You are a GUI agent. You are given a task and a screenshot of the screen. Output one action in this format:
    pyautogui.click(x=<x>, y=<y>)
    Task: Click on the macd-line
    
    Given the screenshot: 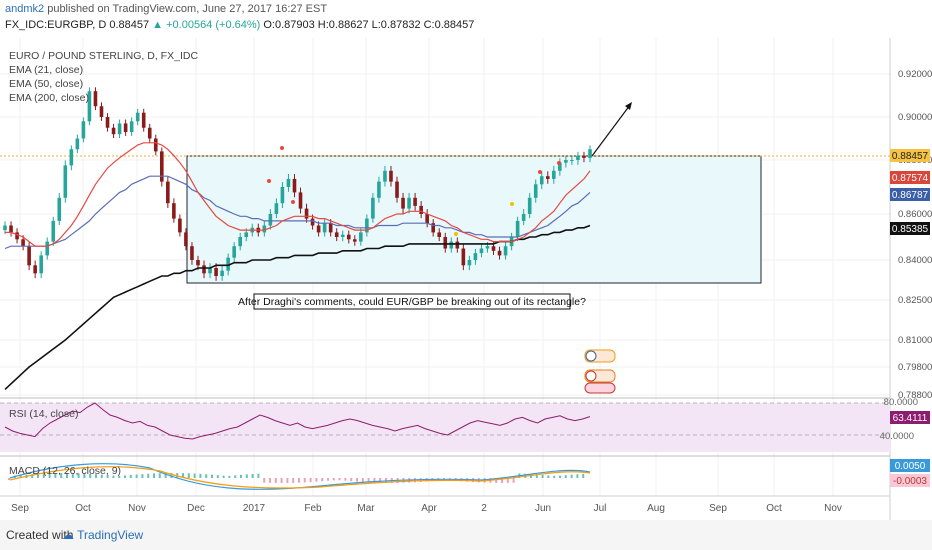 What is the action you would take?
    pyautogui.click(x=300, y=476)
    